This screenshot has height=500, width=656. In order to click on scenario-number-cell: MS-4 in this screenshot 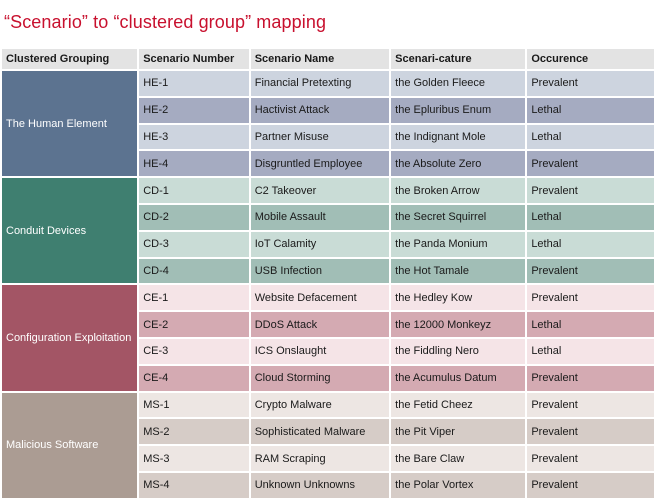, I will do `click(195, 486)`.